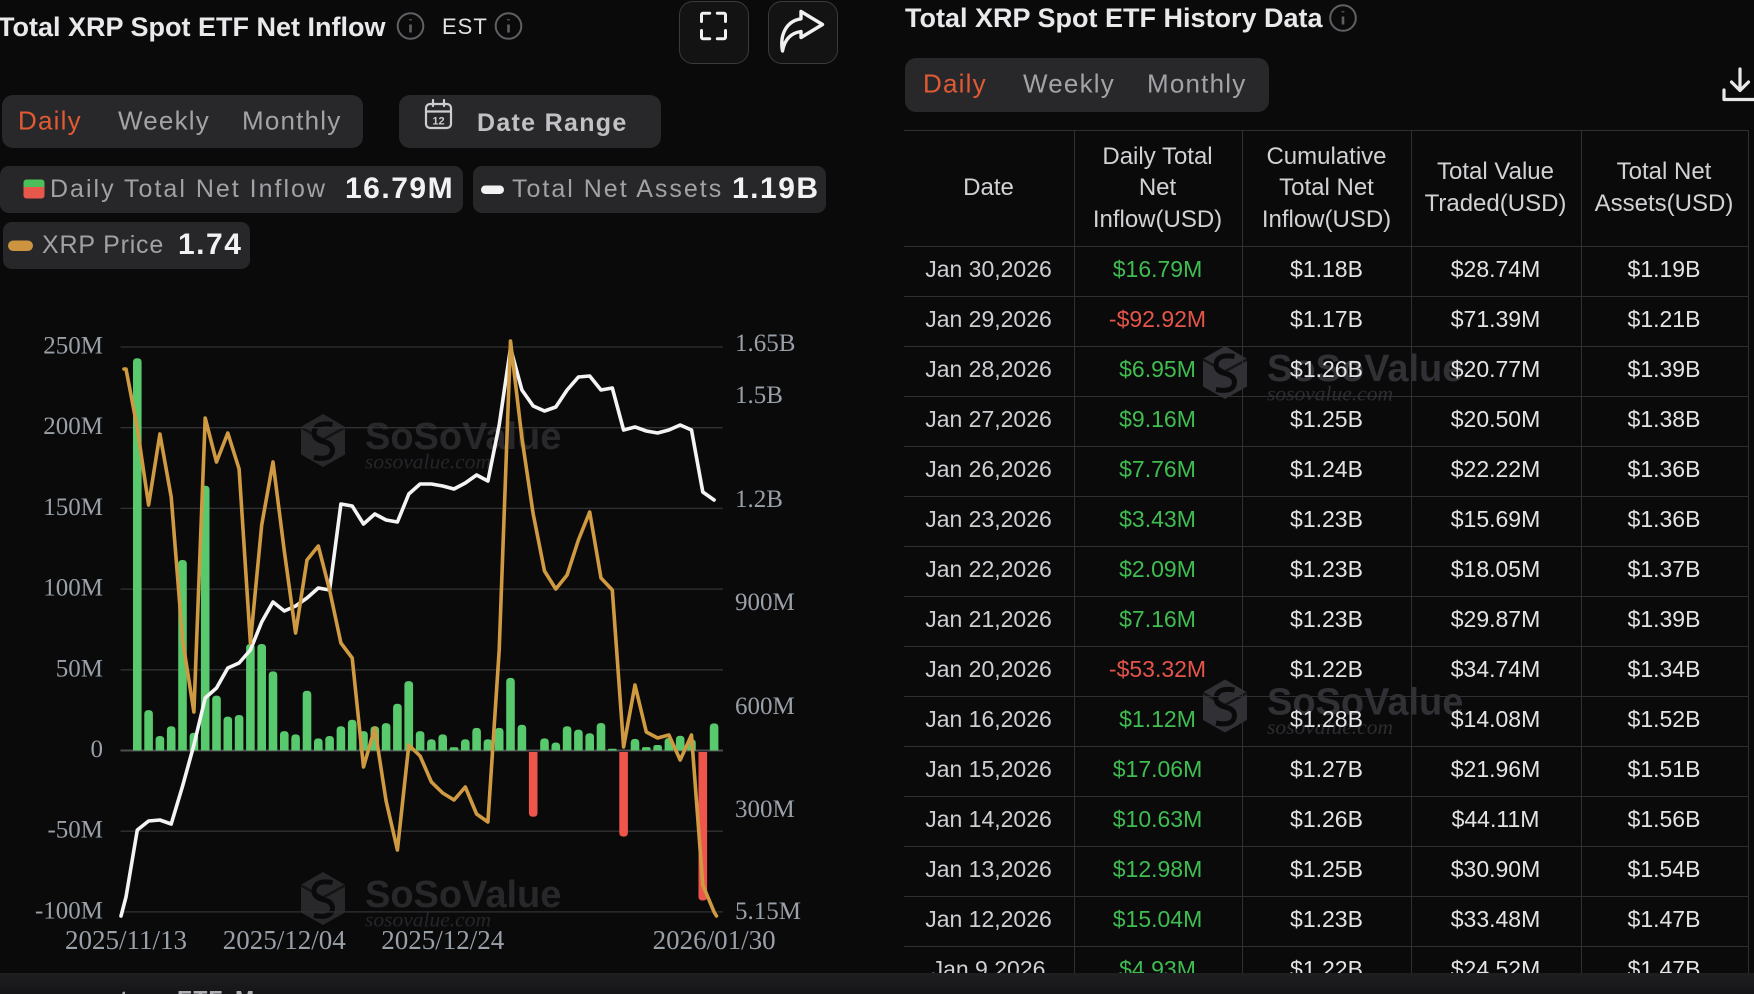 The height and width of the screenshot is (994, 1754). I want to click on svg-text: 300M, so click(765, 809).